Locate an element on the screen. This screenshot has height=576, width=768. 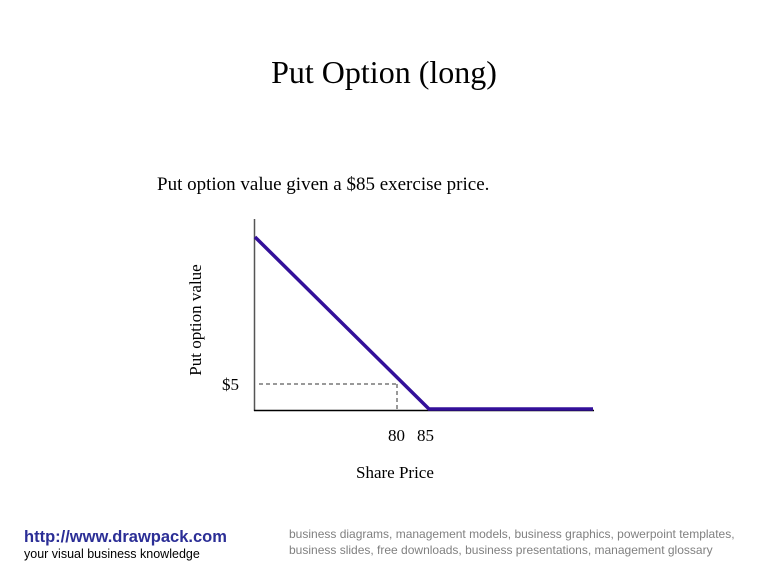
x-tick-label: 85 is located at coordinates (425, 435).